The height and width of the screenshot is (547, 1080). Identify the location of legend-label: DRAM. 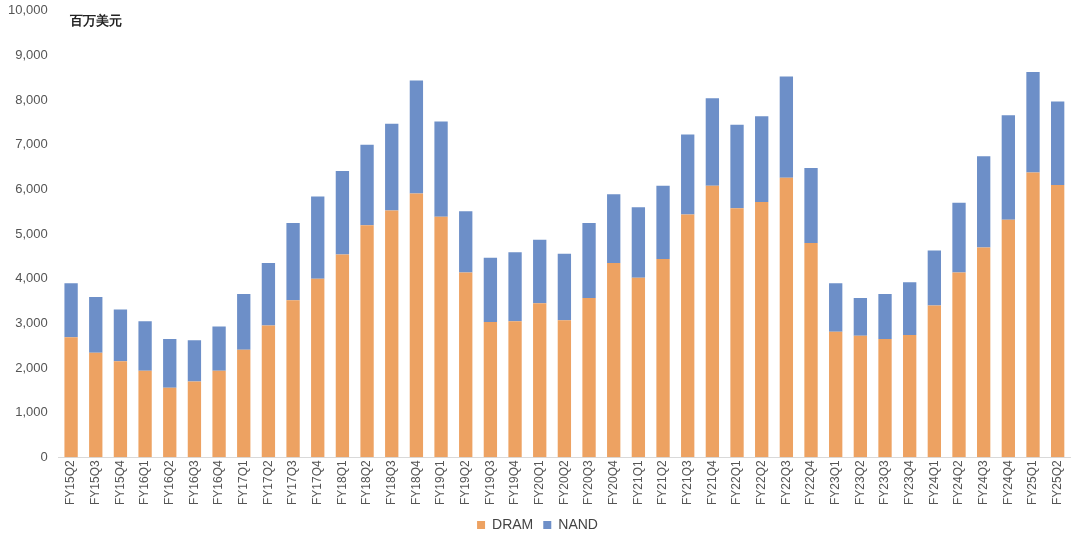
(513, 523).